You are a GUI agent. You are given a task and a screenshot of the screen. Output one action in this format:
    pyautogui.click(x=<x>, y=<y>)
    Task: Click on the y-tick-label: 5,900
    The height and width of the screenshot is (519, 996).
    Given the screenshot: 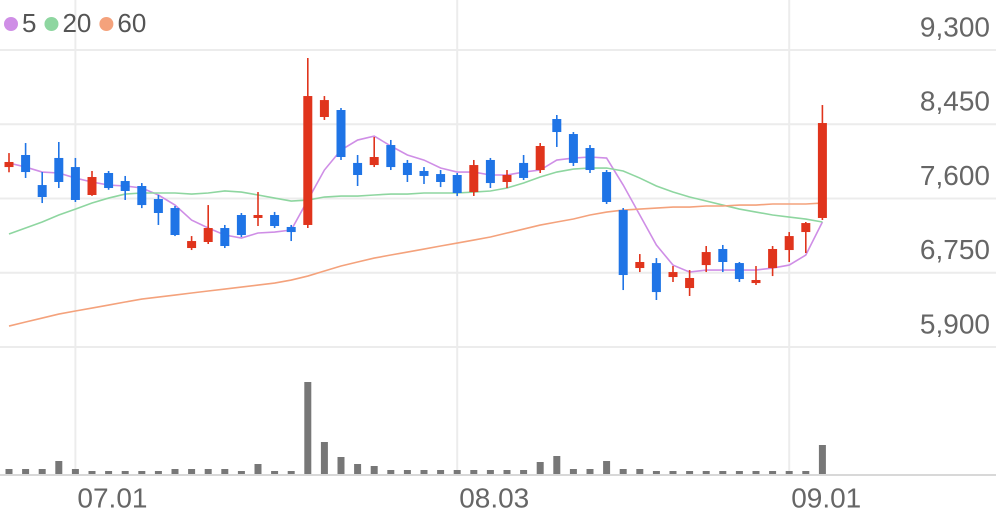 What is the action you would take?
    pyautogui.click(x=955, y=323)
    